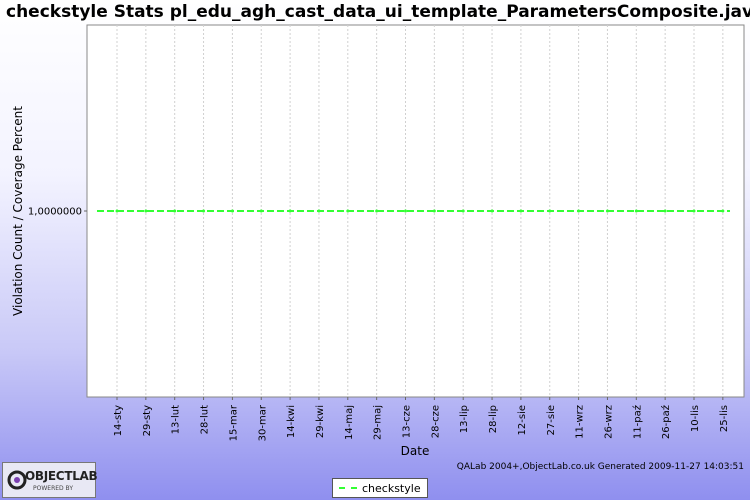  I want to click on objectlab-logo: OBJECTLAB POWERED BY, so click(50, 480).